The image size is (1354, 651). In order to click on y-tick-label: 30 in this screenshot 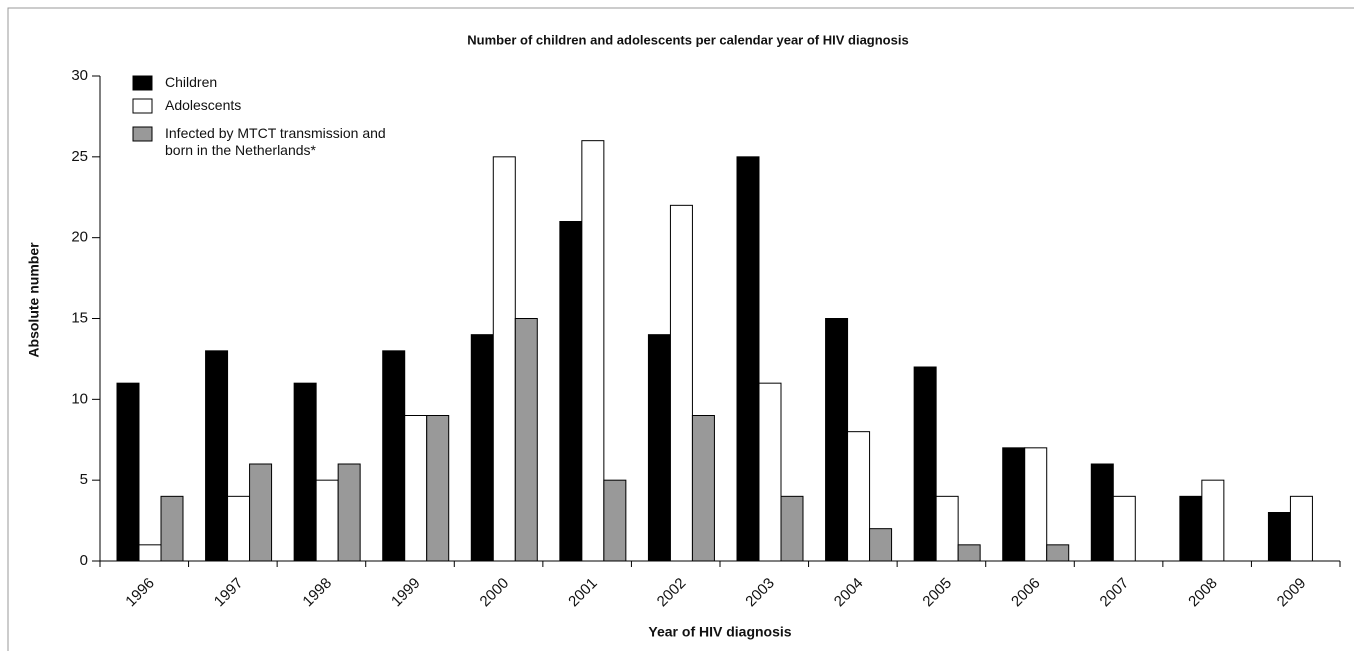, I will do `click(79, 75)`.